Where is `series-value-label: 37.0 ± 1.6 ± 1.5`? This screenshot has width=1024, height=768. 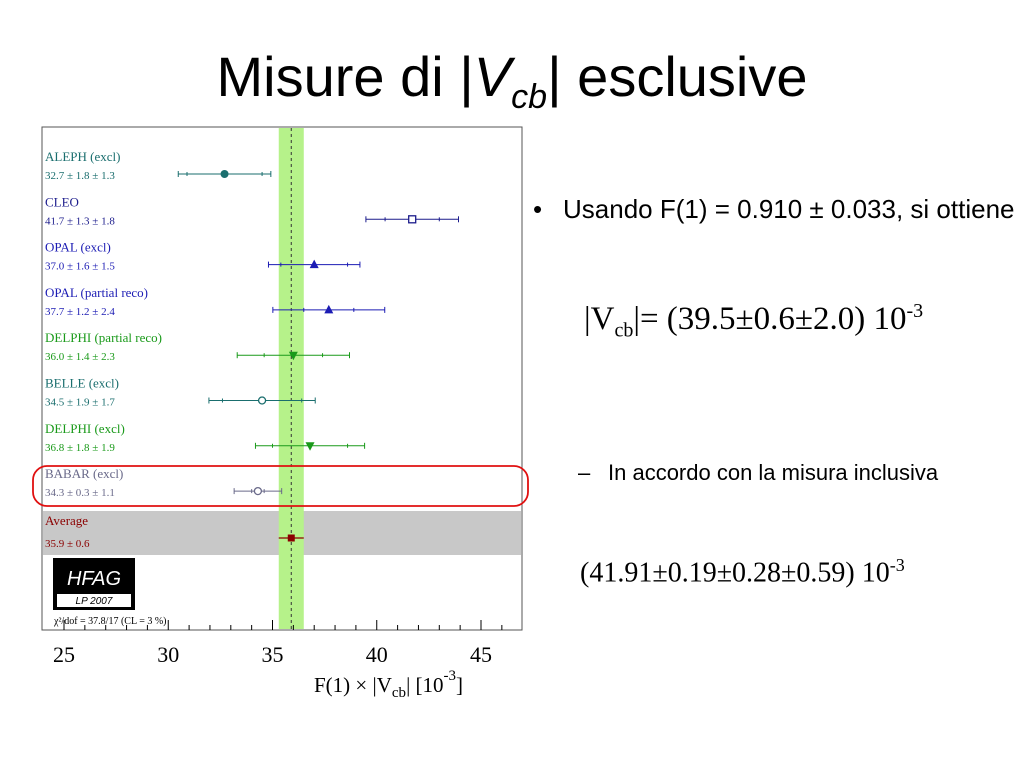 series-value-label: 37.0 ± 1.6 ± 1.5 is located at coordinates (80, 267).